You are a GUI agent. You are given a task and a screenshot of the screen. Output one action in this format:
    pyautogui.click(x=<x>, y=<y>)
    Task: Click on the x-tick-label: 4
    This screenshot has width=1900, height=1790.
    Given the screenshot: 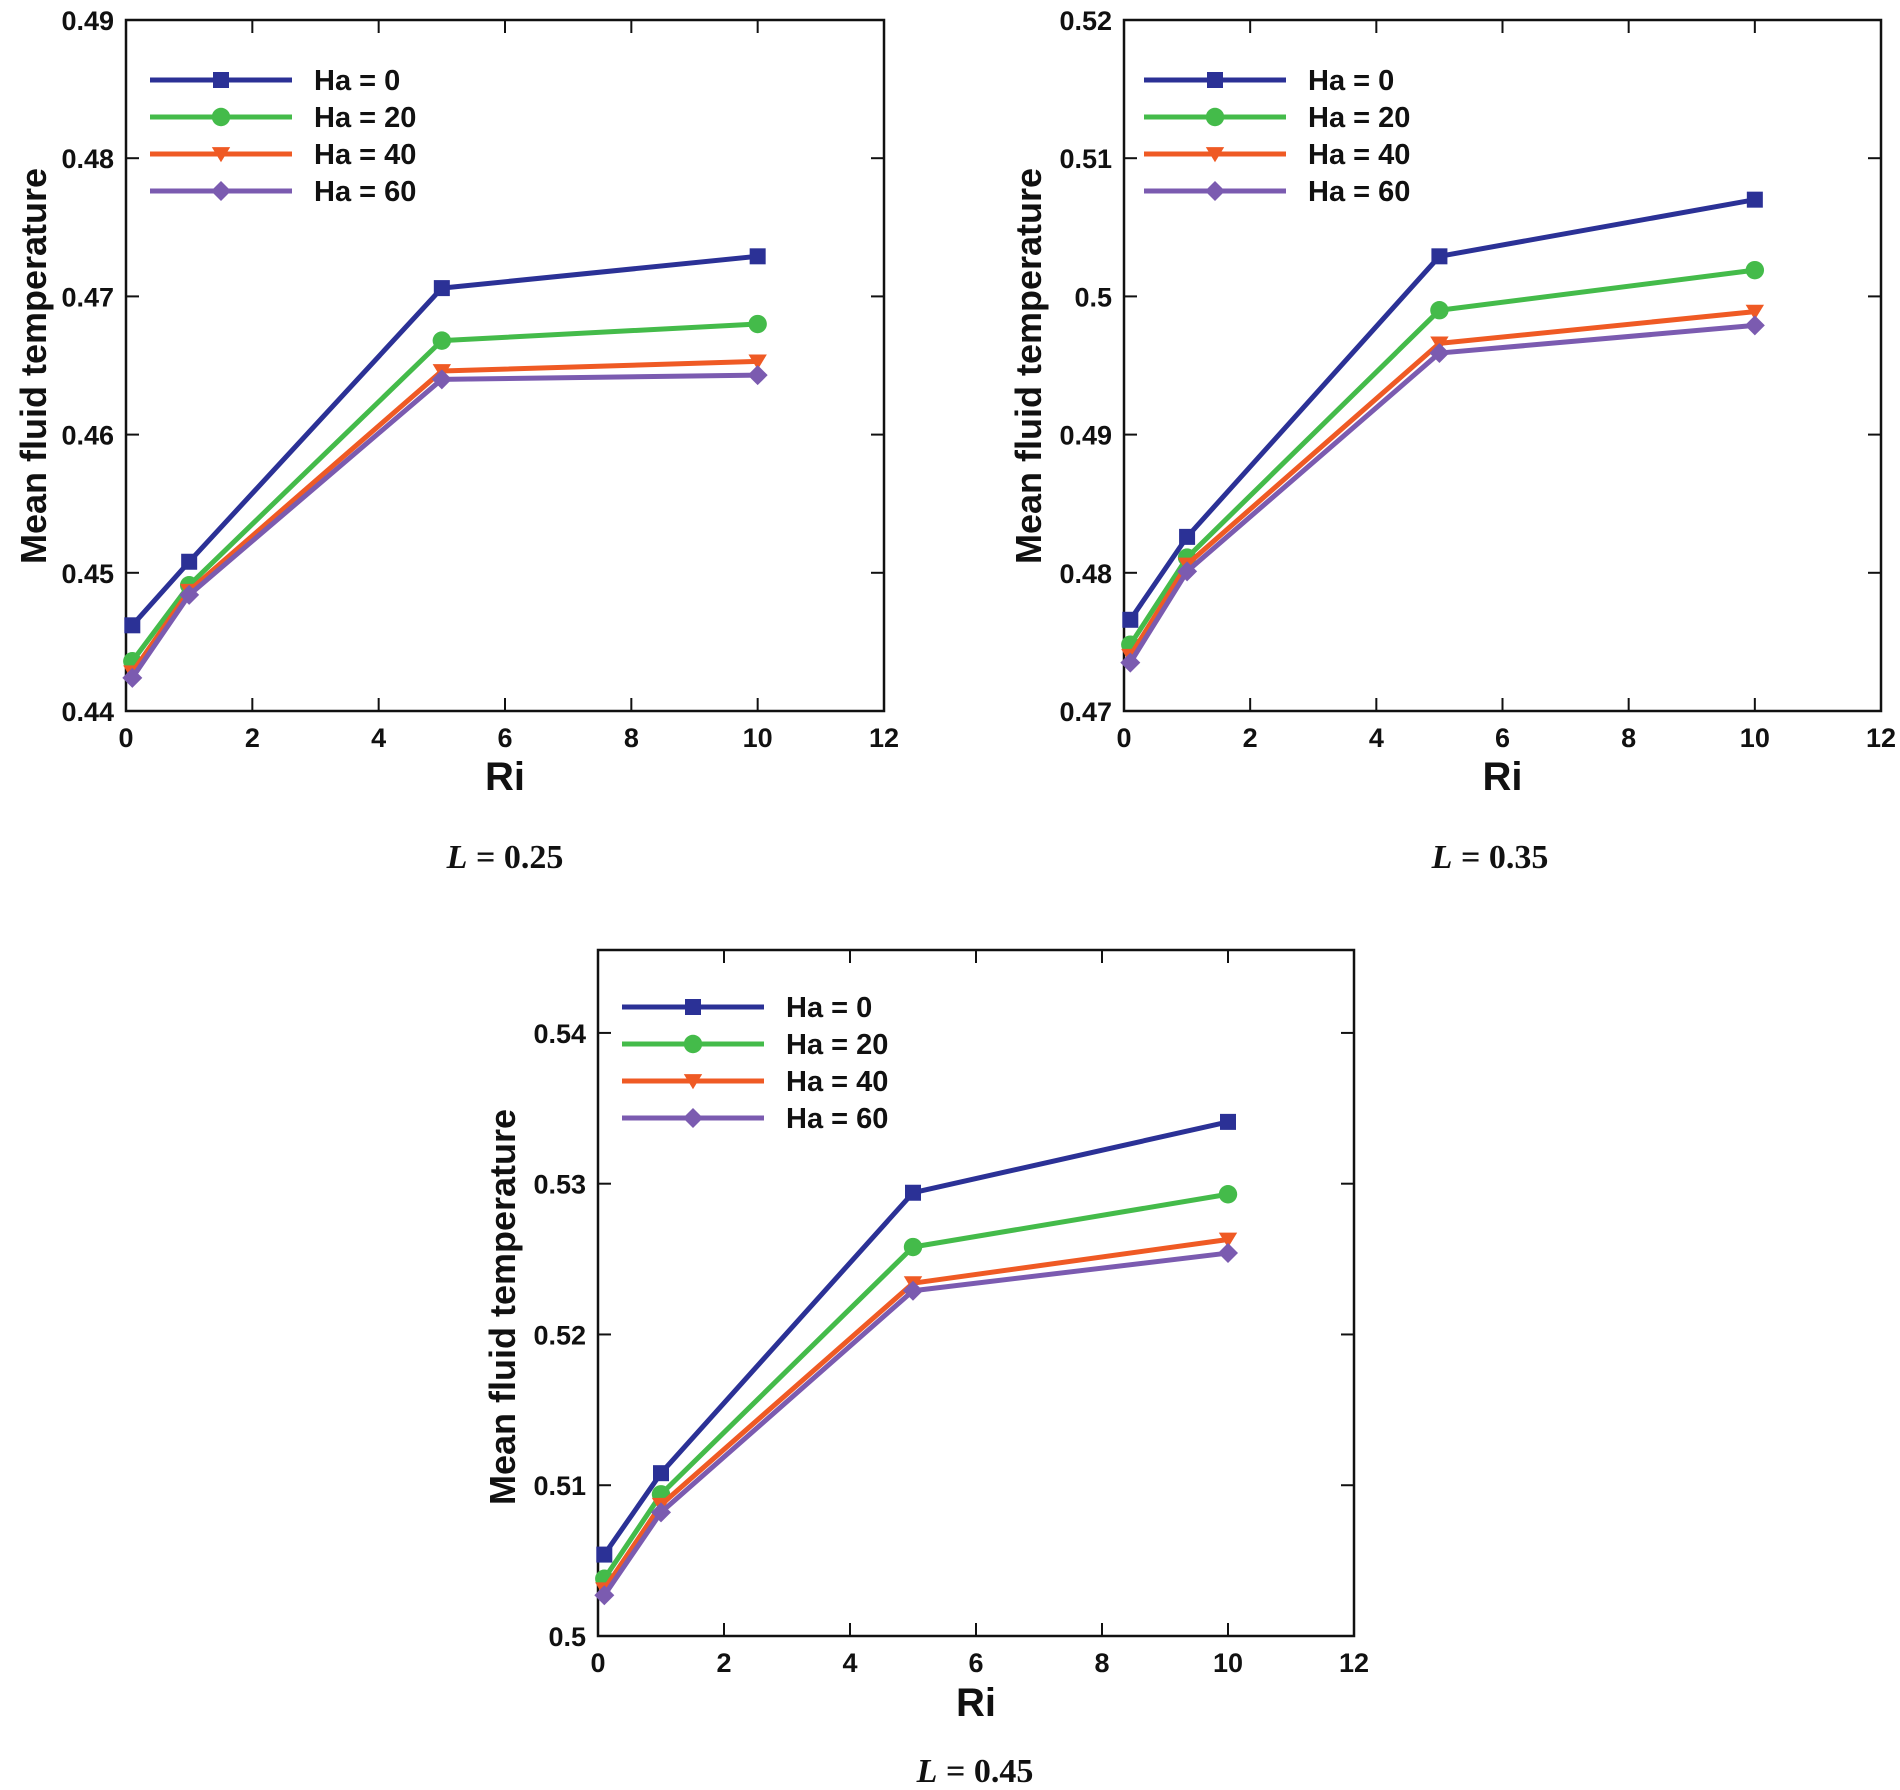 What is the action you would take?
    pyautogui.click(x=1376, y=738)
    